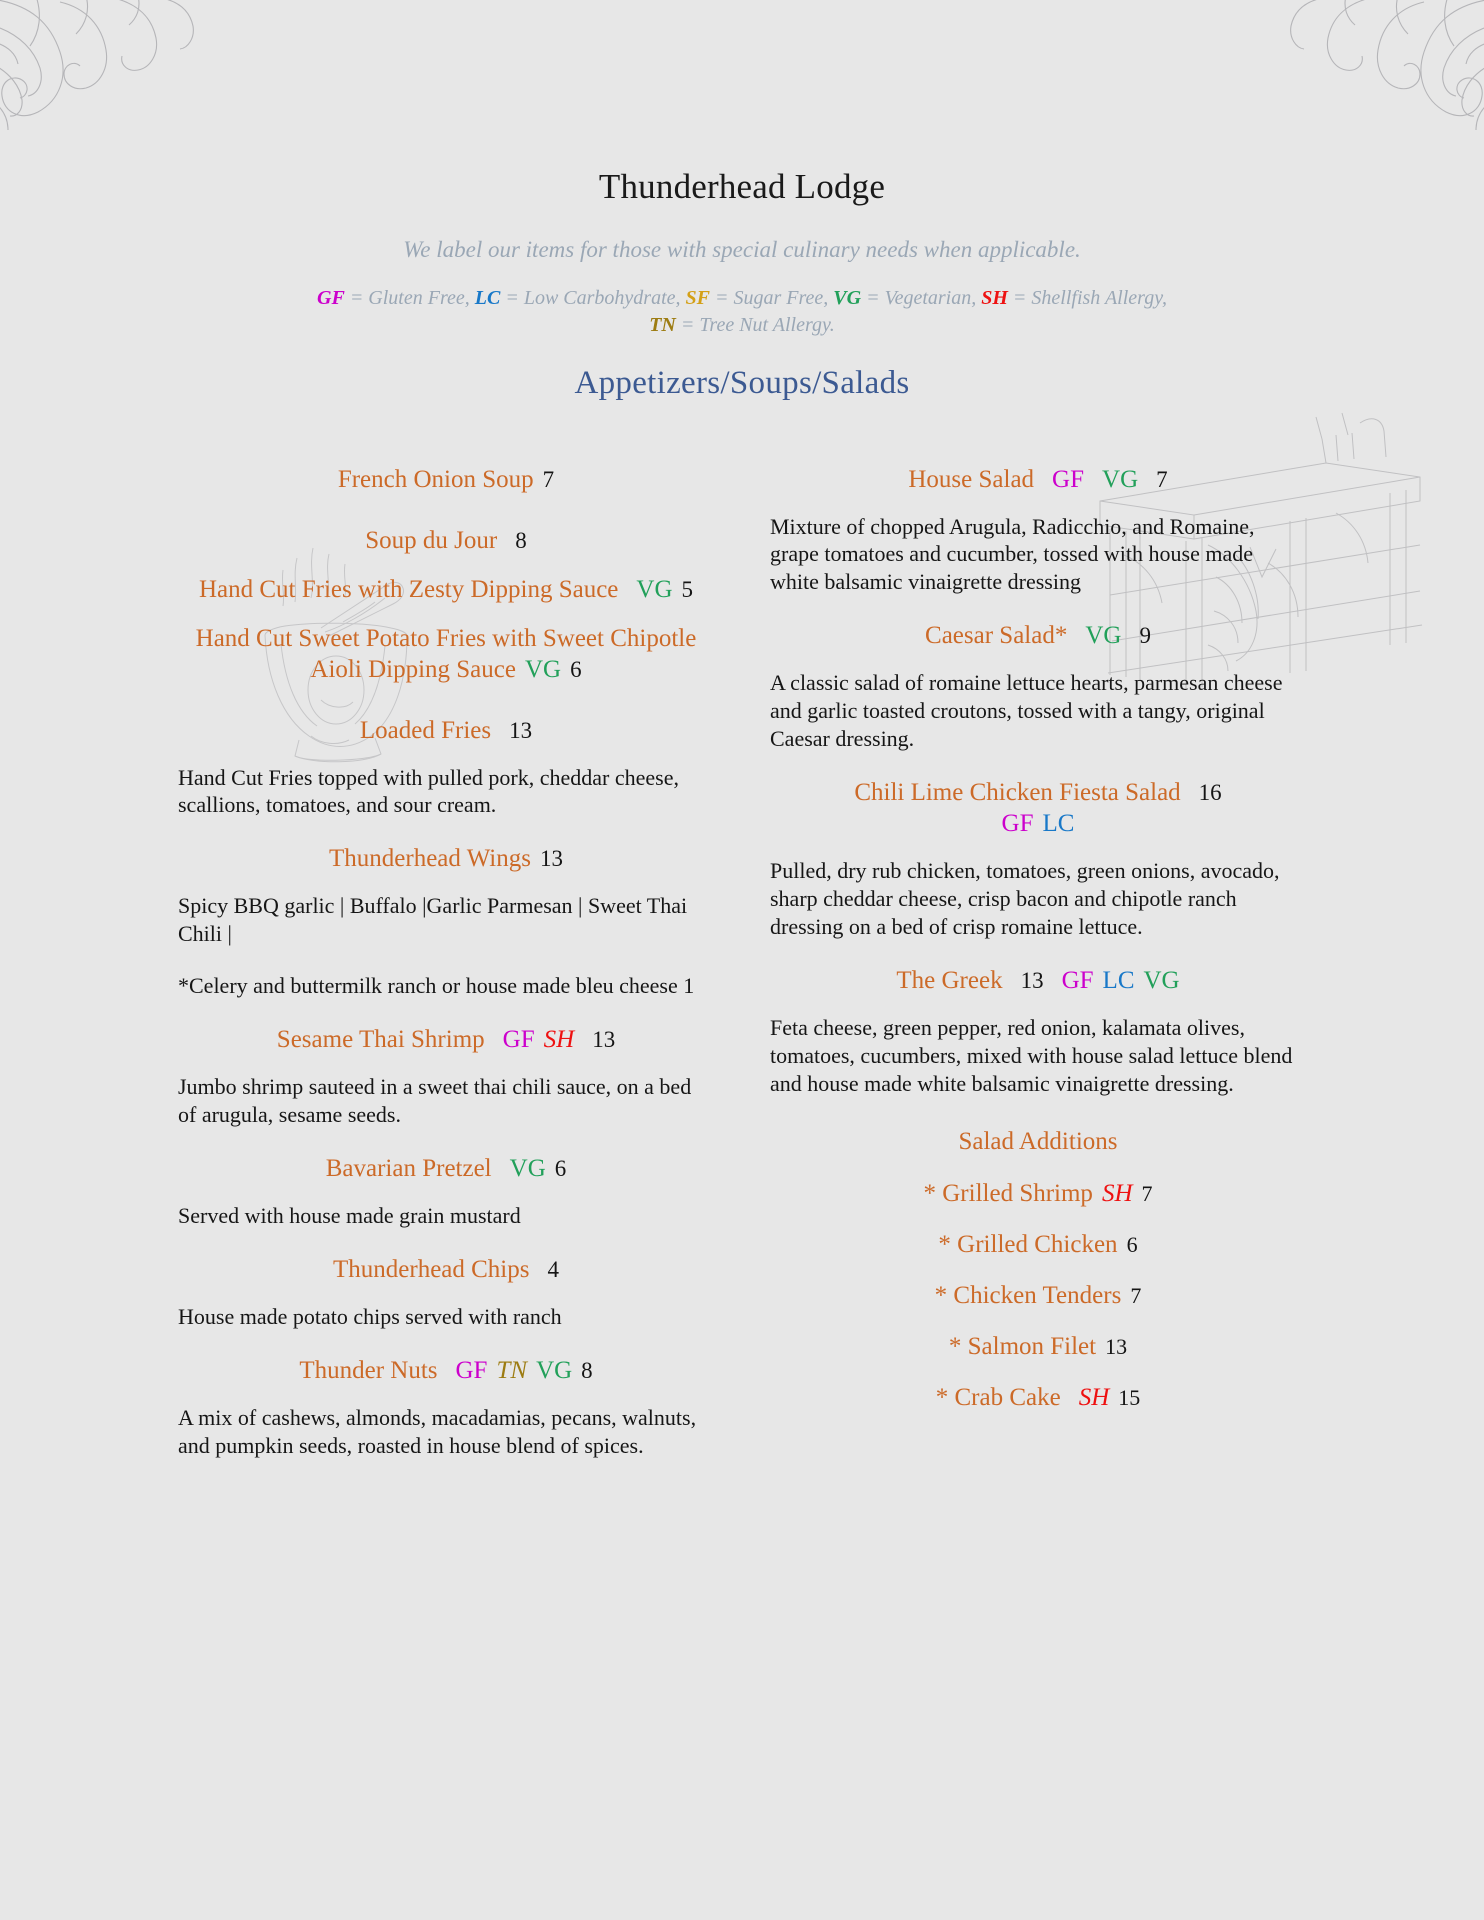  Describe the element at coordinates (1017, 793) in the screenshot. I see `item-name: Chili Lime Chicken Fiesta Salad` at that location.